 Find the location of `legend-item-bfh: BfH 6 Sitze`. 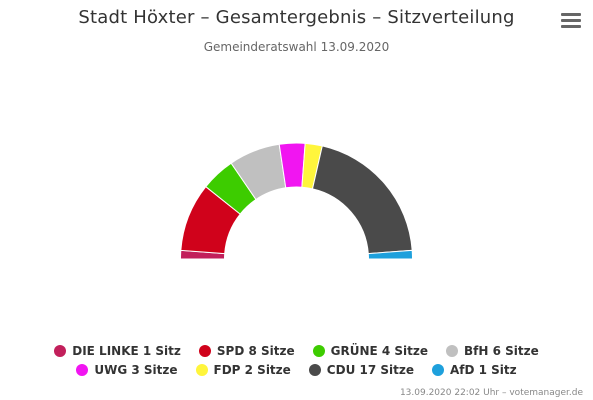

legend-item-bfh: BfH 6 Sitze is located at coordinates (492, 351).